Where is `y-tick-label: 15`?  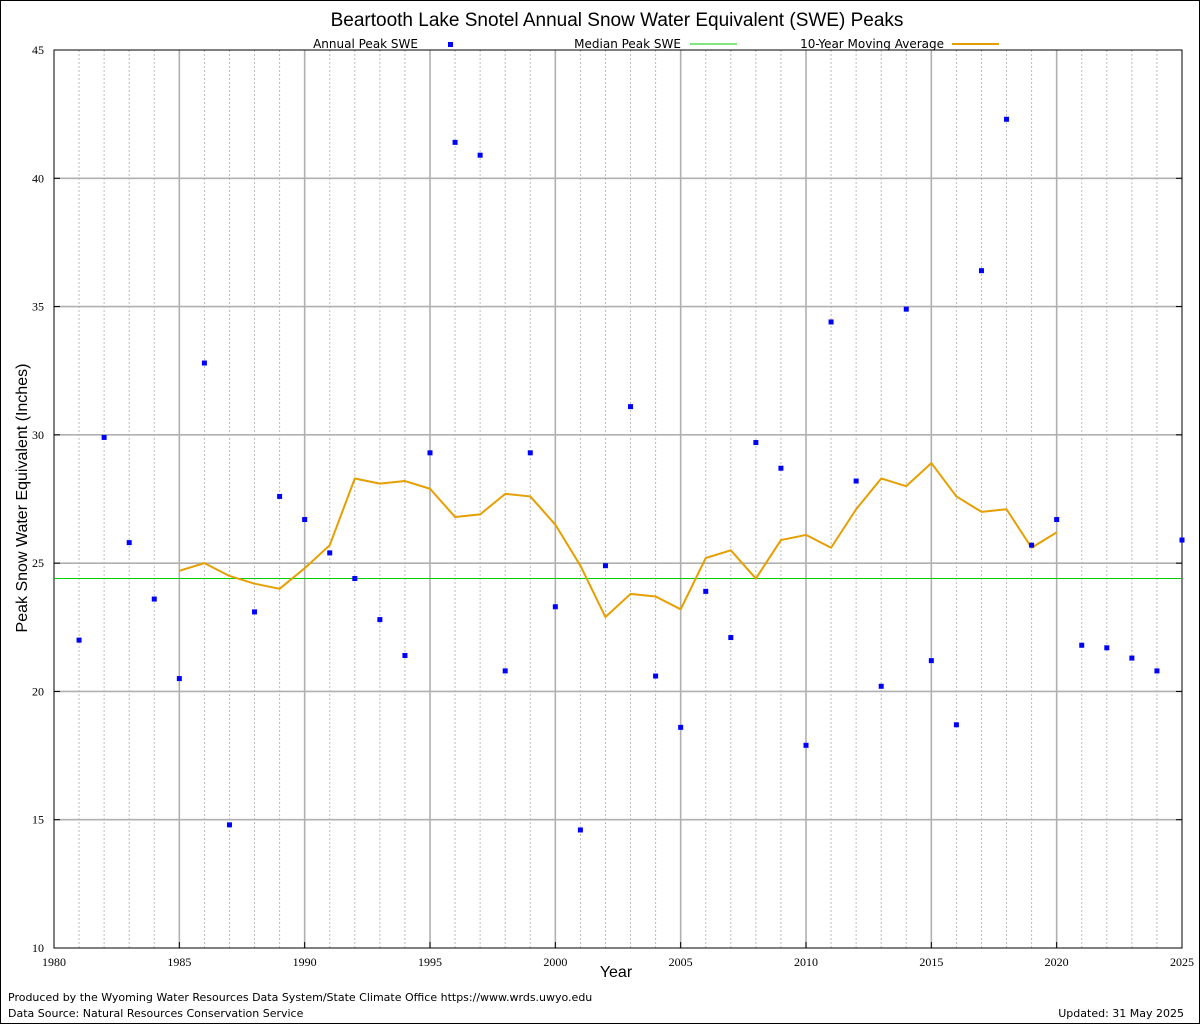
y-tick-label: 15 is located at coordinates (38, 820).